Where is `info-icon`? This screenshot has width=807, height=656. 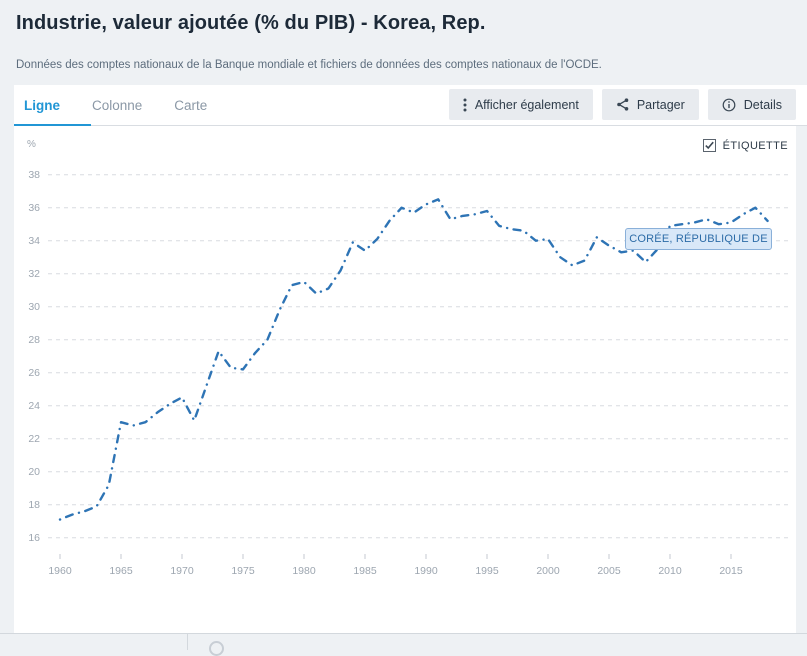 info-icon is located at coordinates (729, 105).